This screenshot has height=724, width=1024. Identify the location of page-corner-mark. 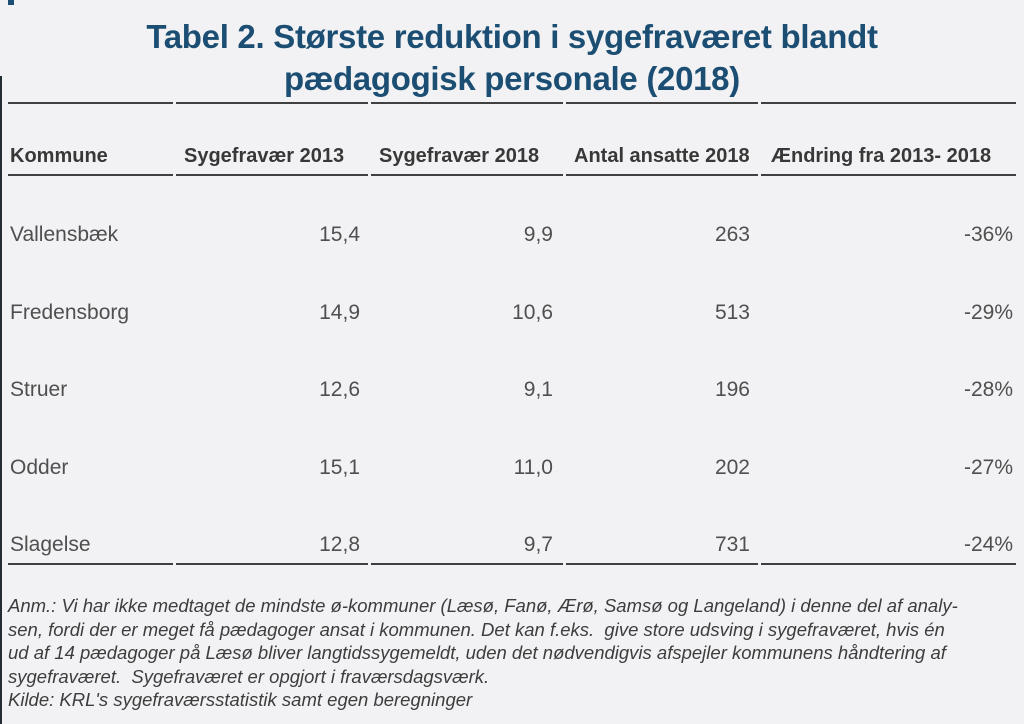
(11, 2).